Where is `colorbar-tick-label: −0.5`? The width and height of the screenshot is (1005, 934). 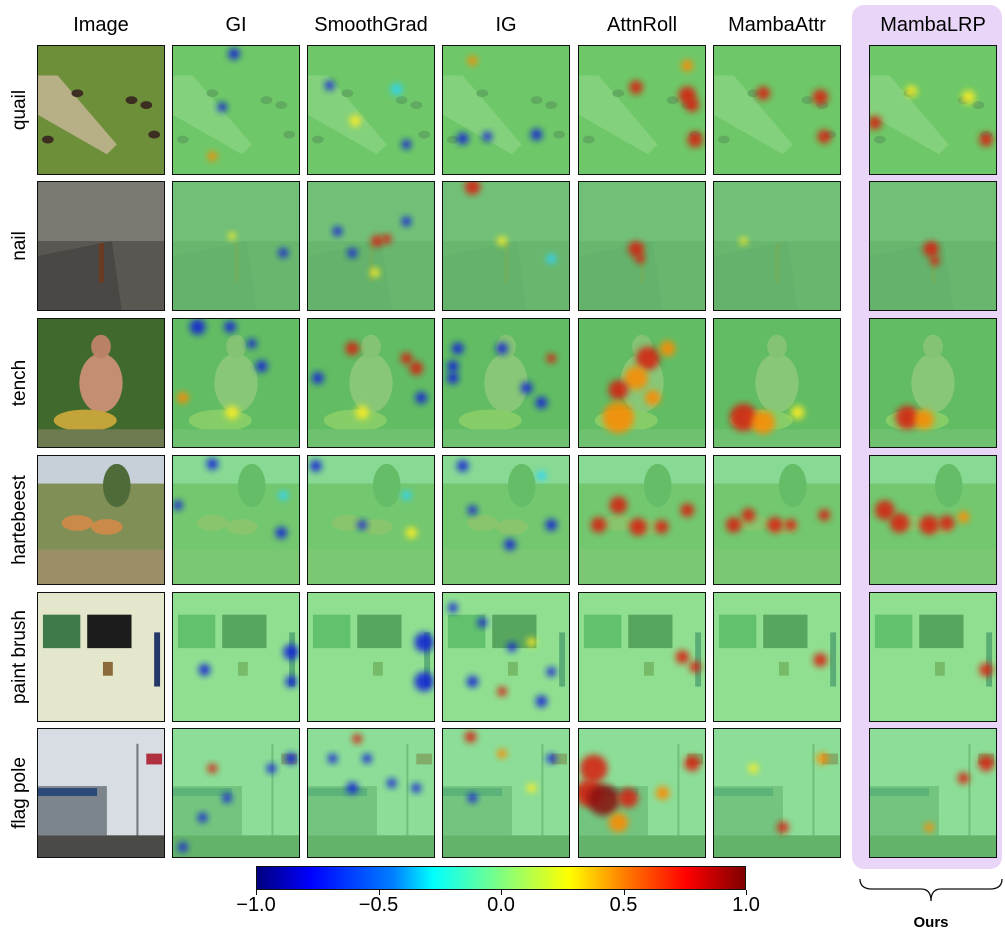
colorbar-tick-label: −0.5 is located at coordinates (378, 905).